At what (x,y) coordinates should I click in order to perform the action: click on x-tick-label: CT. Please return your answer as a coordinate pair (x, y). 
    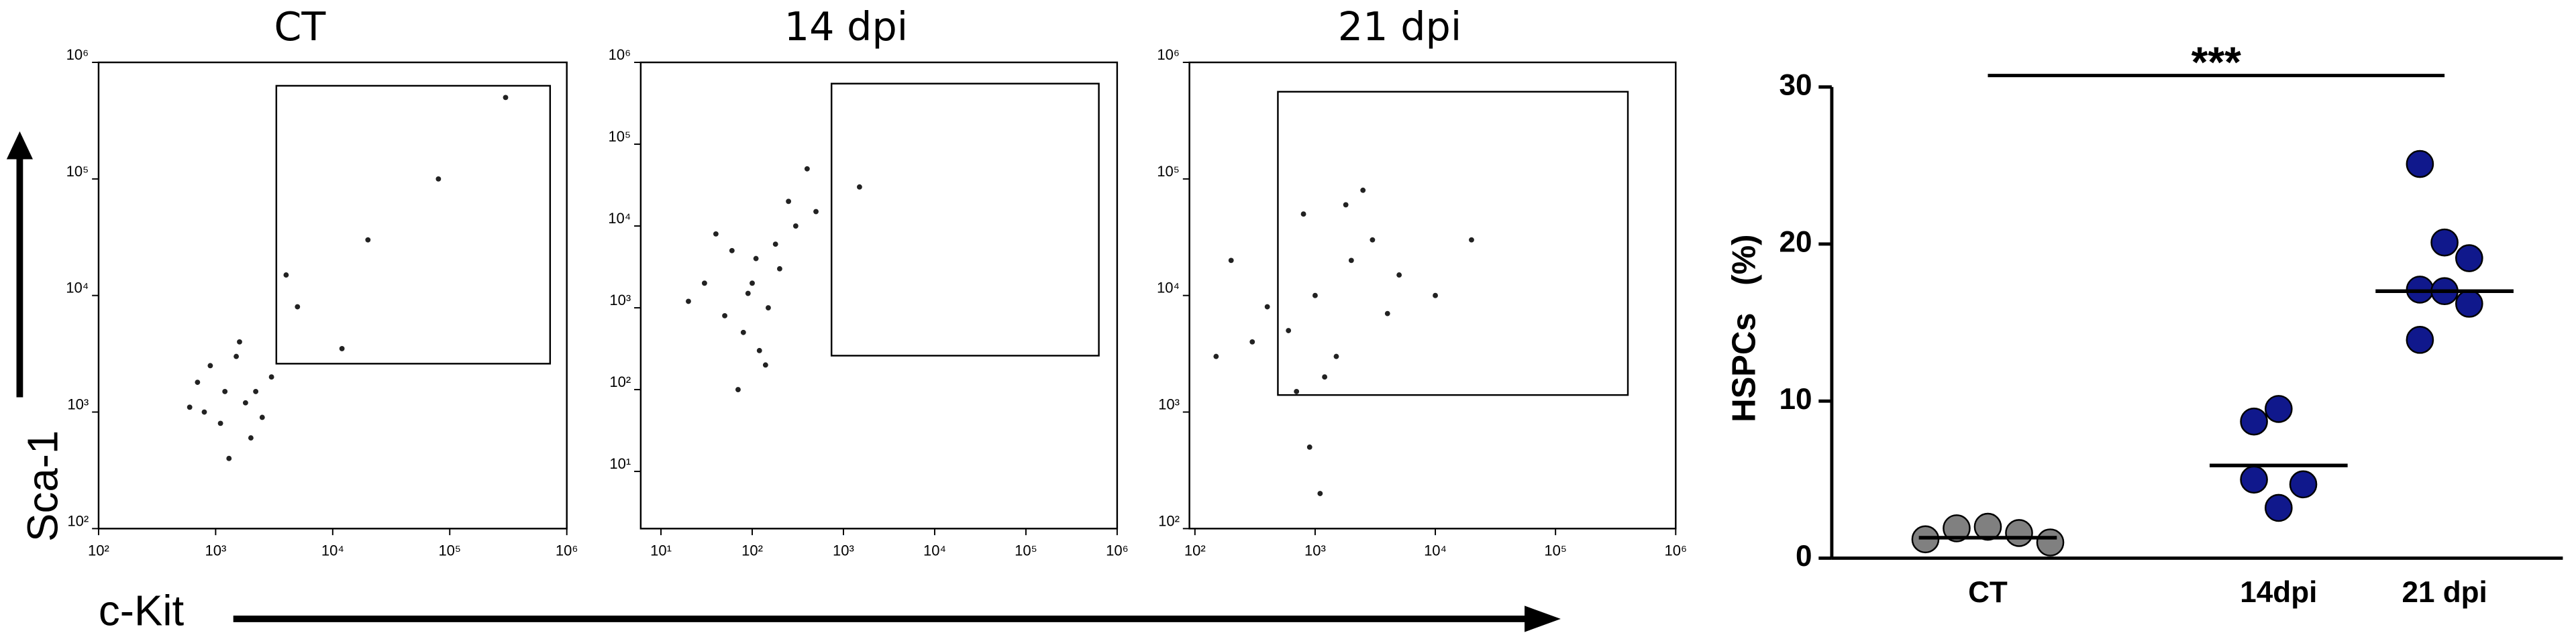
    Looking at the image, I should click on (1988, 592).